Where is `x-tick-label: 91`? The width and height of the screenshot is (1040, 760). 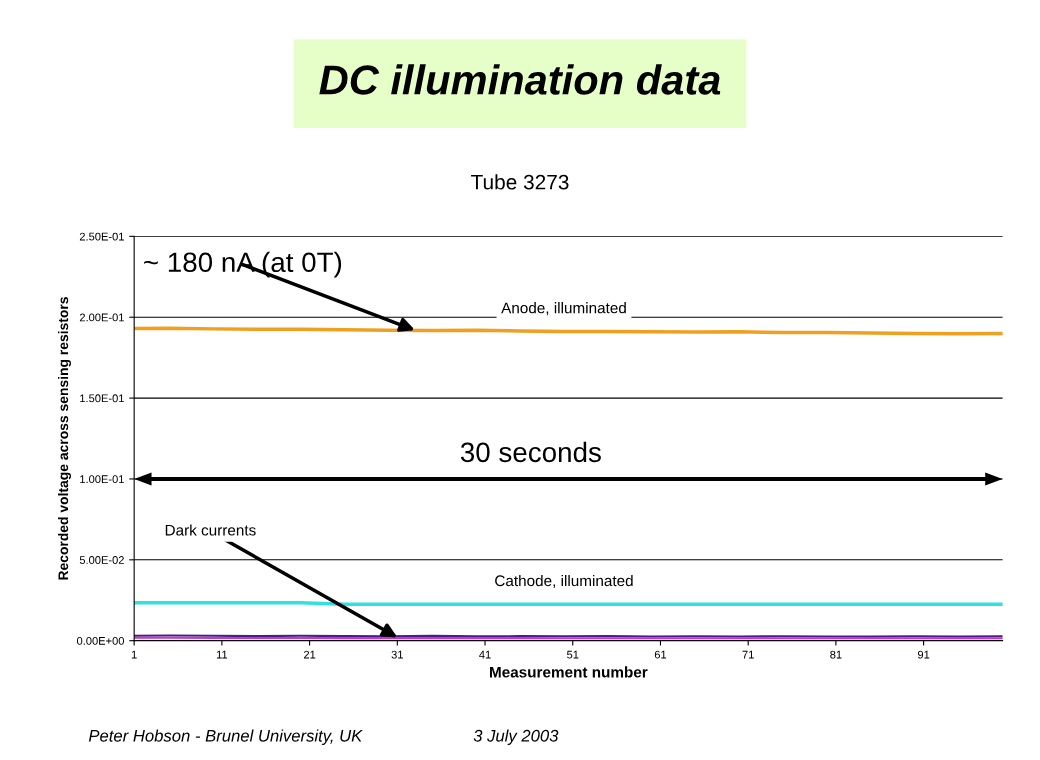
x-tick-label: 91 is located at coordinates (923, 654).